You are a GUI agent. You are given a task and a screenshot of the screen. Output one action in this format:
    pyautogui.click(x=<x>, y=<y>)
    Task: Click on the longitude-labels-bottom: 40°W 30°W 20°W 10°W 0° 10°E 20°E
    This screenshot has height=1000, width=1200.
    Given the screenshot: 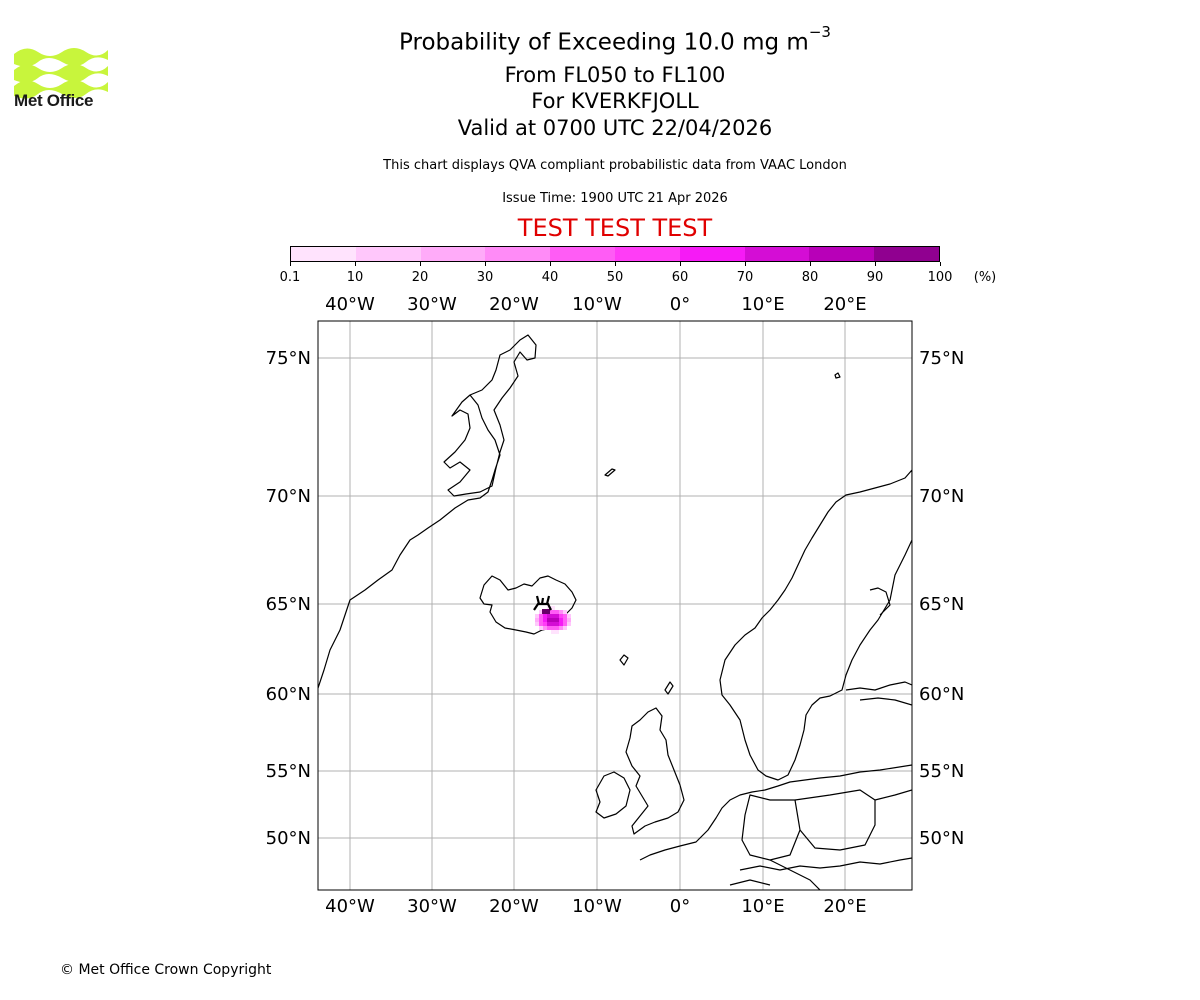 What is the action you would take?
    pyautogui.click(x=595, y=906)
    